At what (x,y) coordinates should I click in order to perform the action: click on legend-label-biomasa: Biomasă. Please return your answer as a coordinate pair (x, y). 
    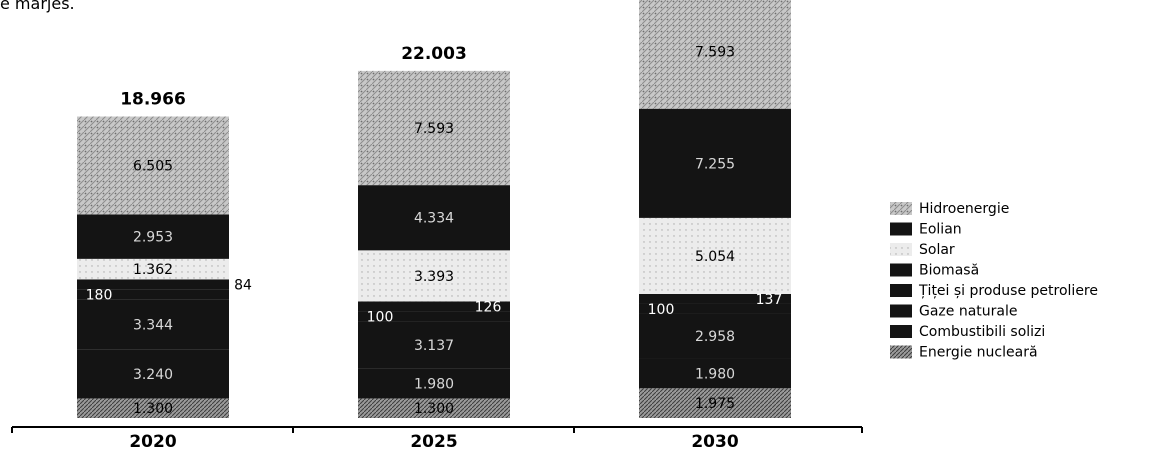
    Looking at the image, I should click on (949, 271).